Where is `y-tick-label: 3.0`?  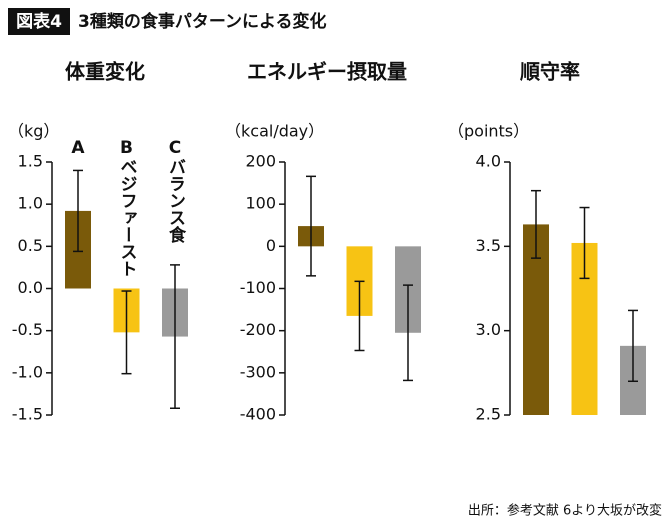 y-tick-label: 3.0 is located at coordinates (488, 329).